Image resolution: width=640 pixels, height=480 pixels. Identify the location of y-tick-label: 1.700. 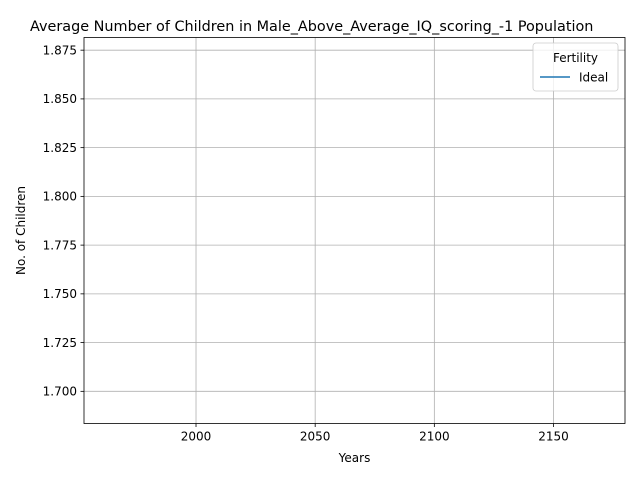
(60, 392).